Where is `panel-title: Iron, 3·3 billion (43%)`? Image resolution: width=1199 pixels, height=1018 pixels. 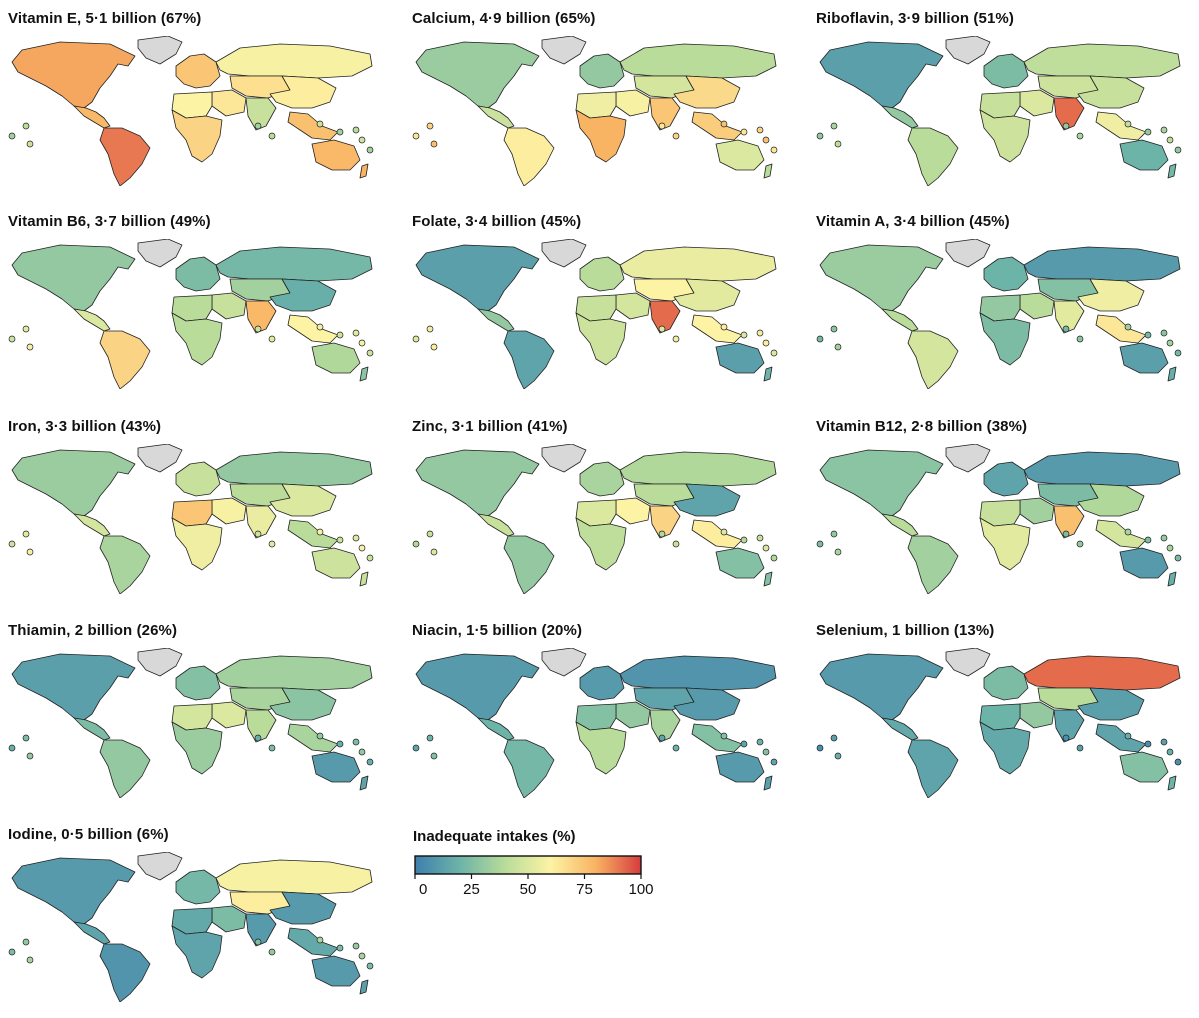
panel-title: Iron, 3·3 billion (43%) is located at coordinates (85, 426).